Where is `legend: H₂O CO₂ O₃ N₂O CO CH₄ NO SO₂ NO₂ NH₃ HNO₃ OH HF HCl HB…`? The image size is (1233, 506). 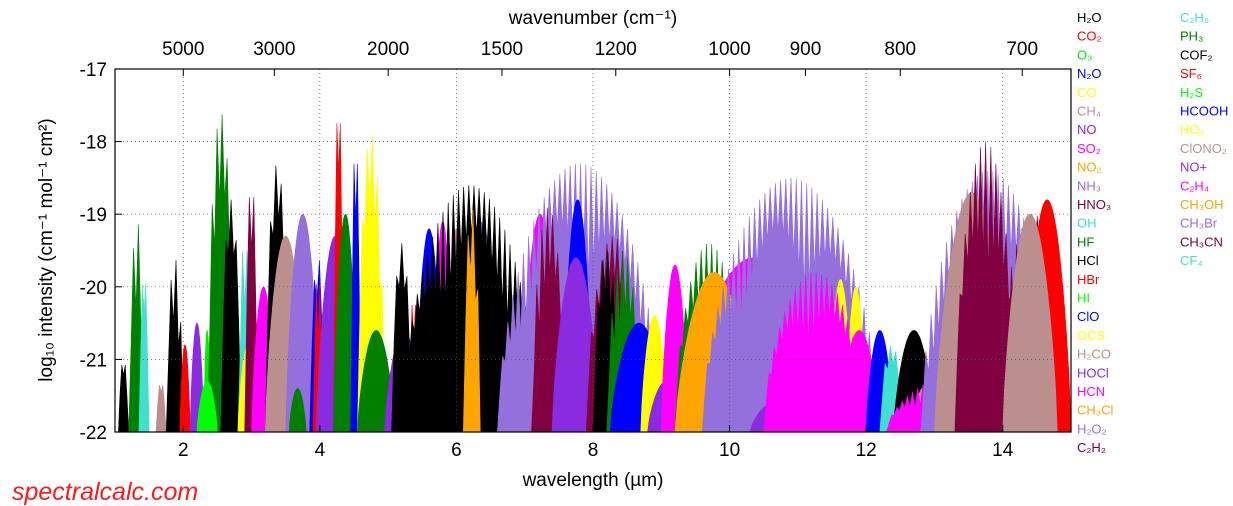
legend: H₂O CO₂ O₃ N₂O CO CH₄ NO SO₂ NO₂ NH₃ HNO₃ OH HF HCl HB… is located at coordinates (1152, 232).